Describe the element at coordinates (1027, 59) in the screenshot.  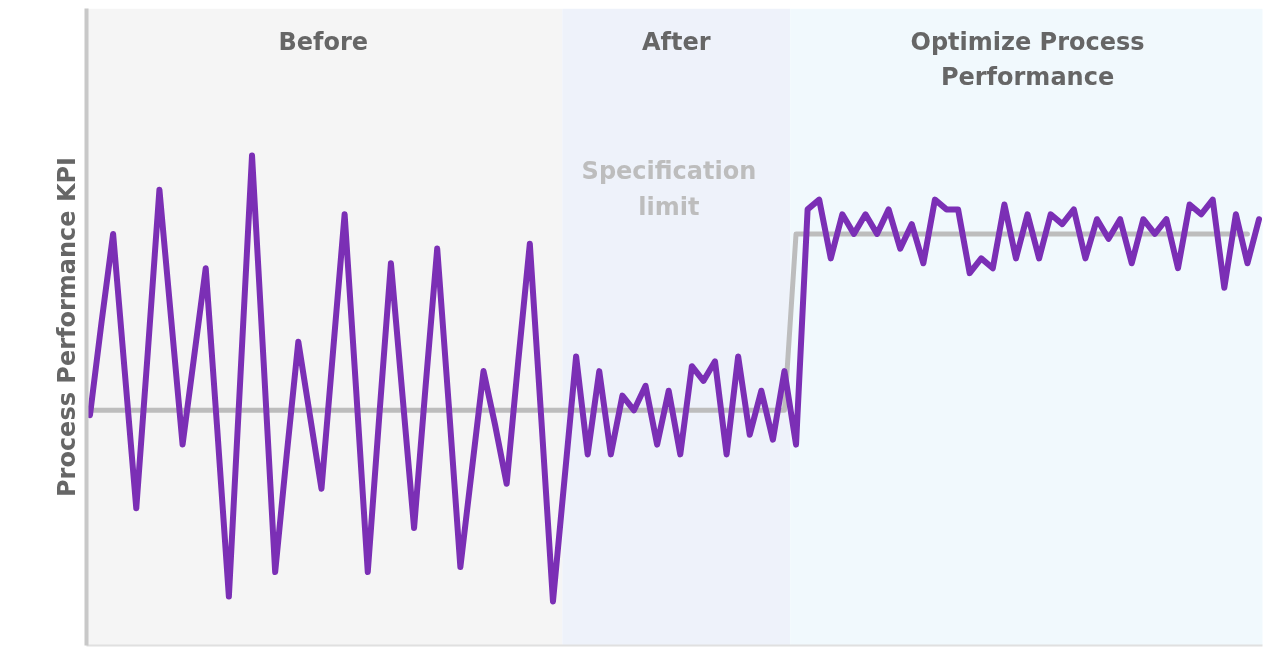
I see `text: Optimize Process Performance` at that location.